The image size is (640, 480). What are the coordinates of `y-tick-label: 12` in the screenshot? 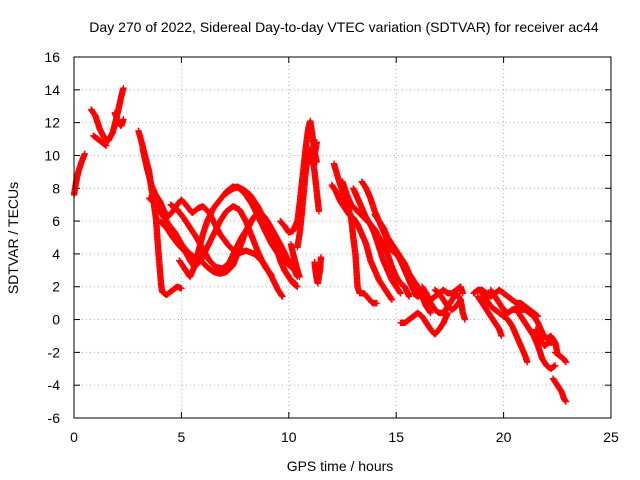 It's located at (52, 123).